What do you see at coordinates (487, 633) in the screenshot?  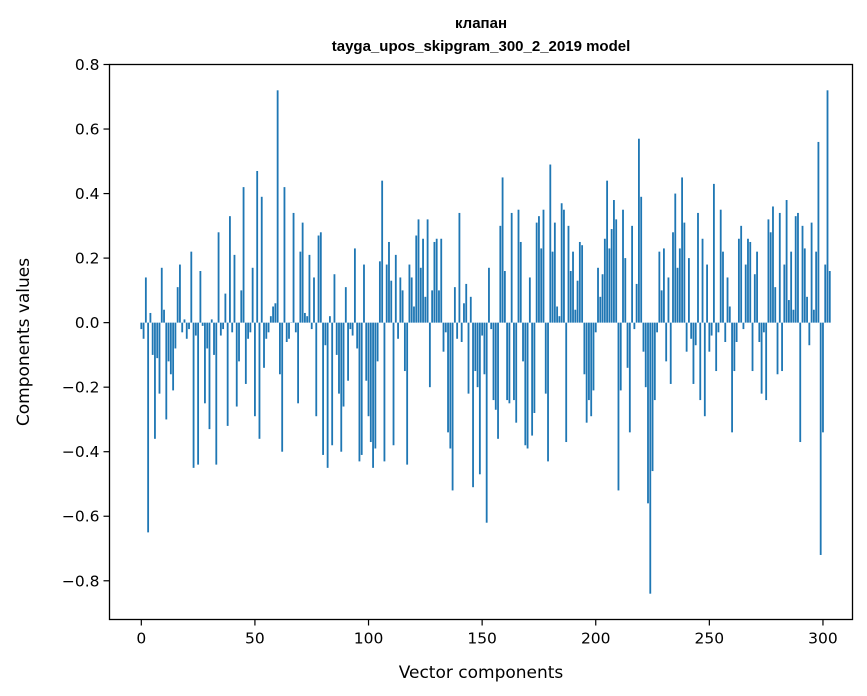 I see `x-axis: 0 50 100 150 200 250 300` at bounding box center [487, 633].